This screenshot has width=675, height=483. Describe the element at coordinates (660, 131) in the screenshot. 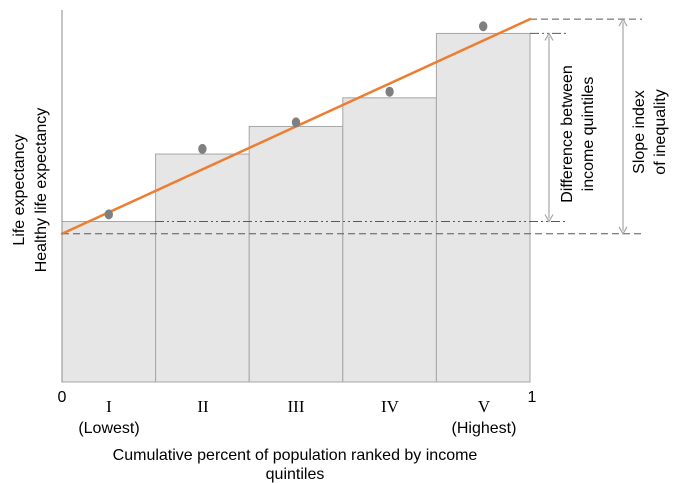

I see `slope-index-annotation-line-2: of inequality` at that location.